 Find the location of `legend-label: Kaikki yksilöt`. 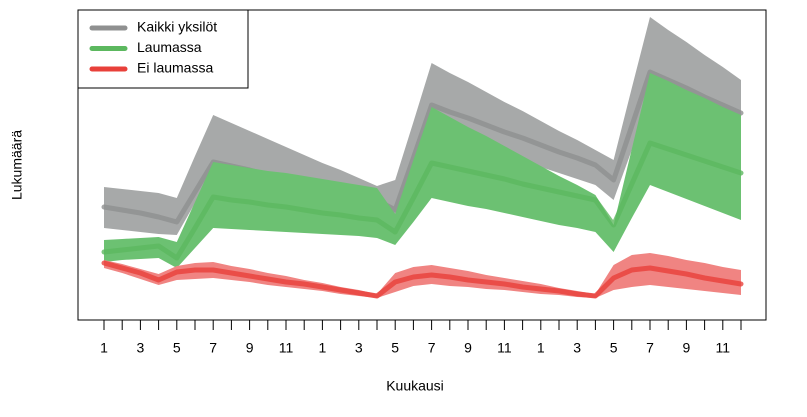

legend-label: Kaikki yksilöt is located at coordinates (177, 27).